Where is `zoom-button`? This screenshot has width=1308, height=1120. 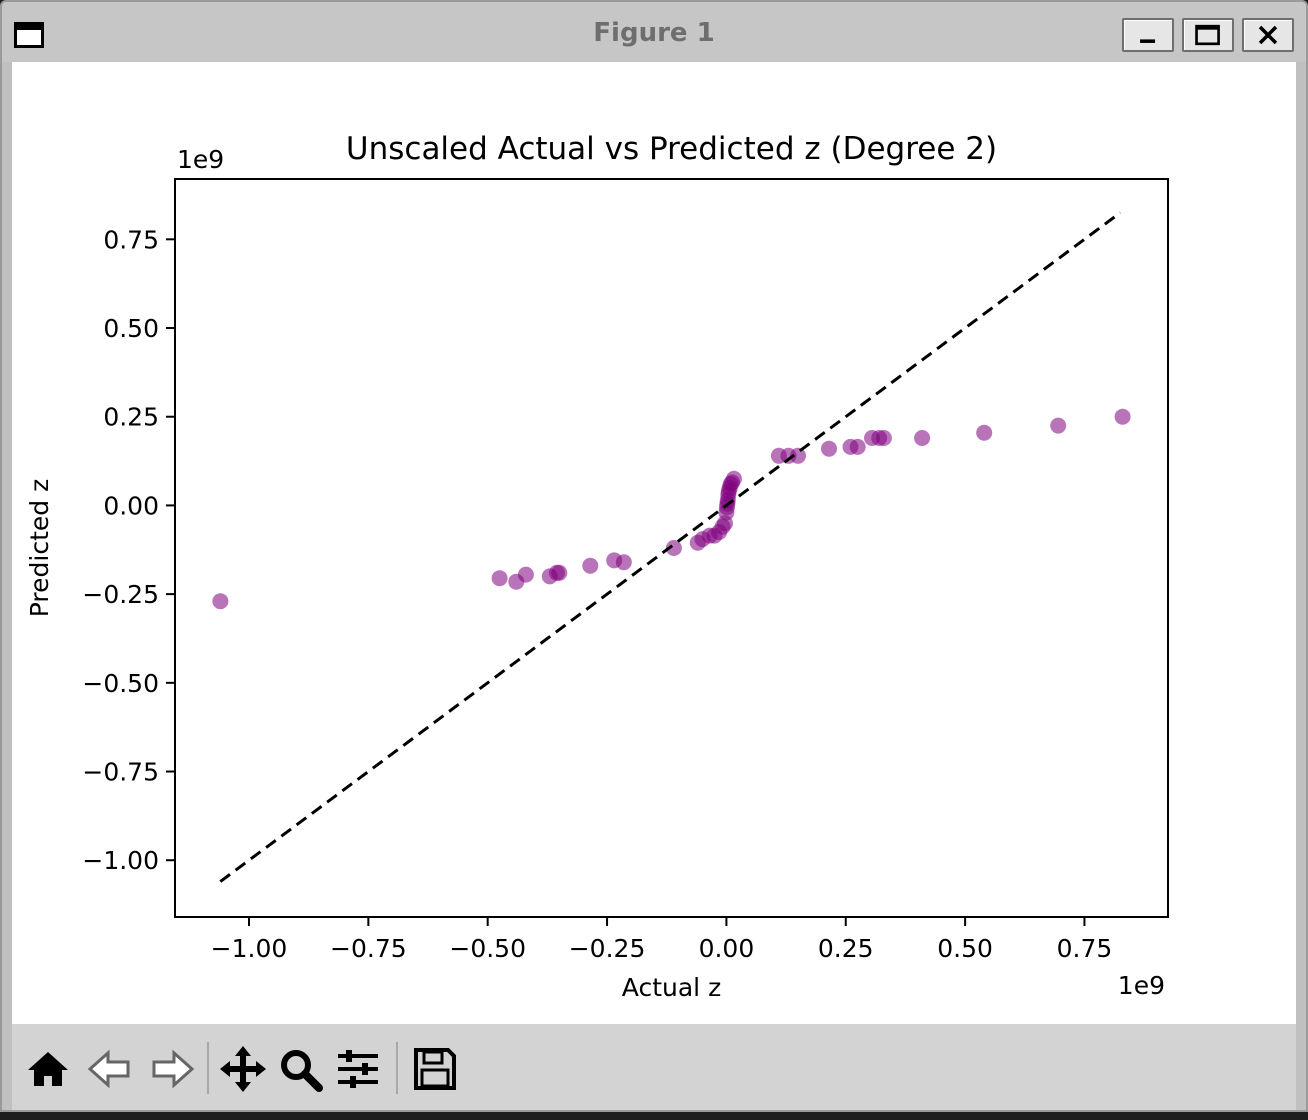
zoom-button is located at coordinates (300, 1069).